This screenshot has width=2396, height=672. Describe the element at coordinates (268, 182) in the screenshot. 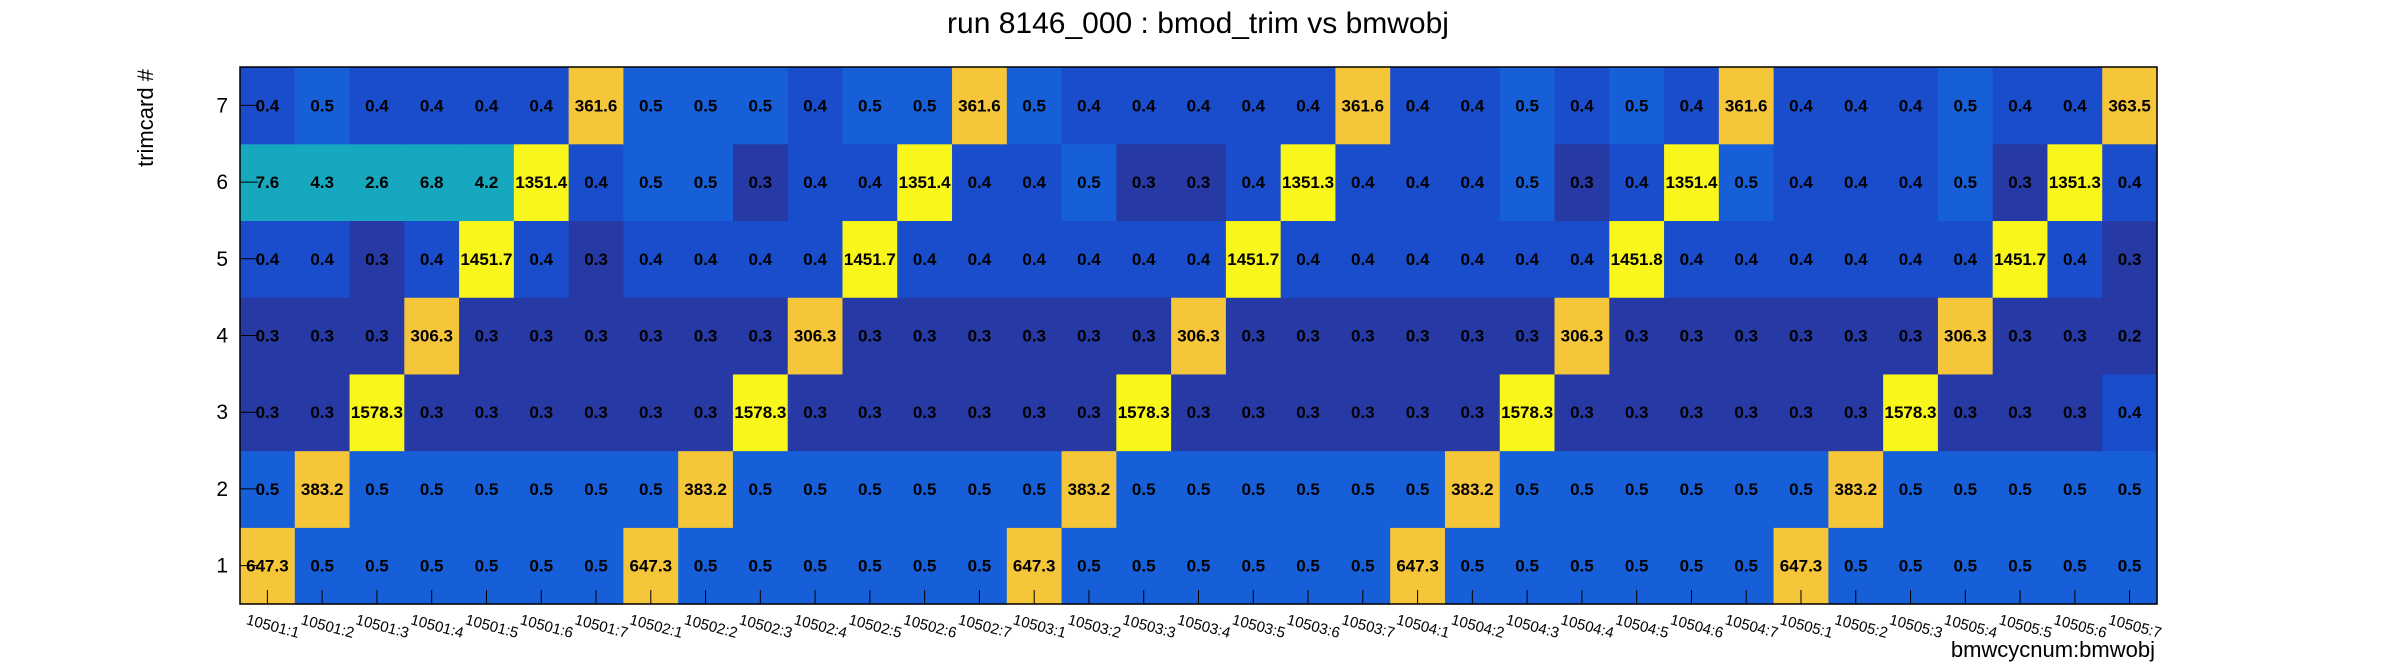

I see `cell-value-label: 7.6` at that location.